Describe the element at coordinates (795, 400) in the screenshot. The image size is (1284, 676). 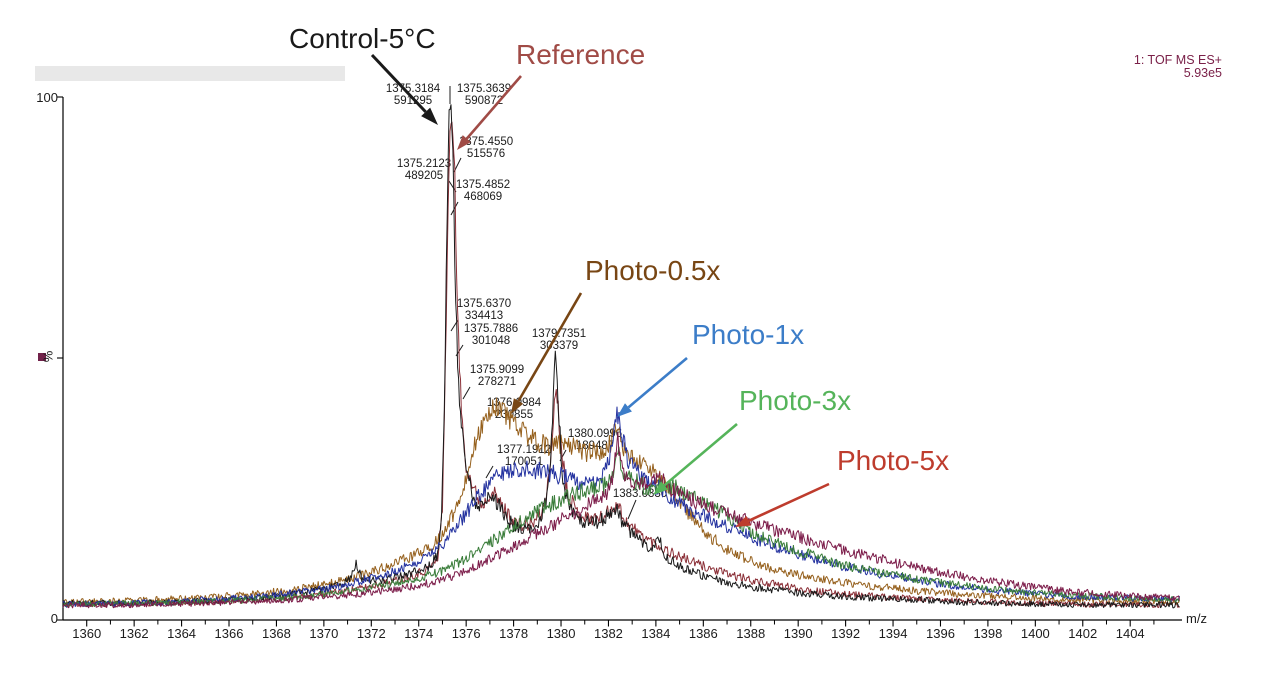
I see `series-label: Photo-3x` at that location.